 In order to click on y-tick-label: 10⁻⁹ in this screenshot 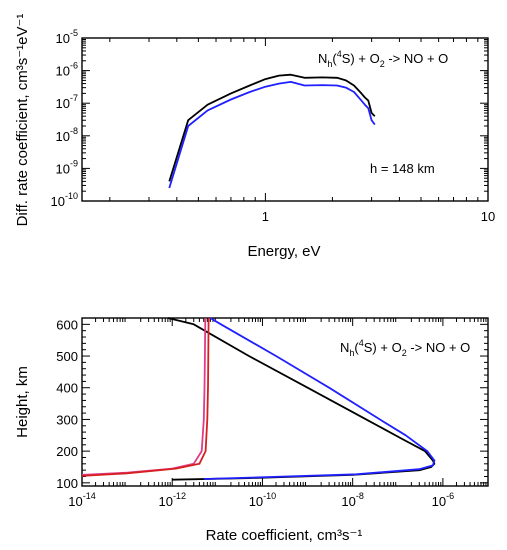, I will do `click(67, 167)`.